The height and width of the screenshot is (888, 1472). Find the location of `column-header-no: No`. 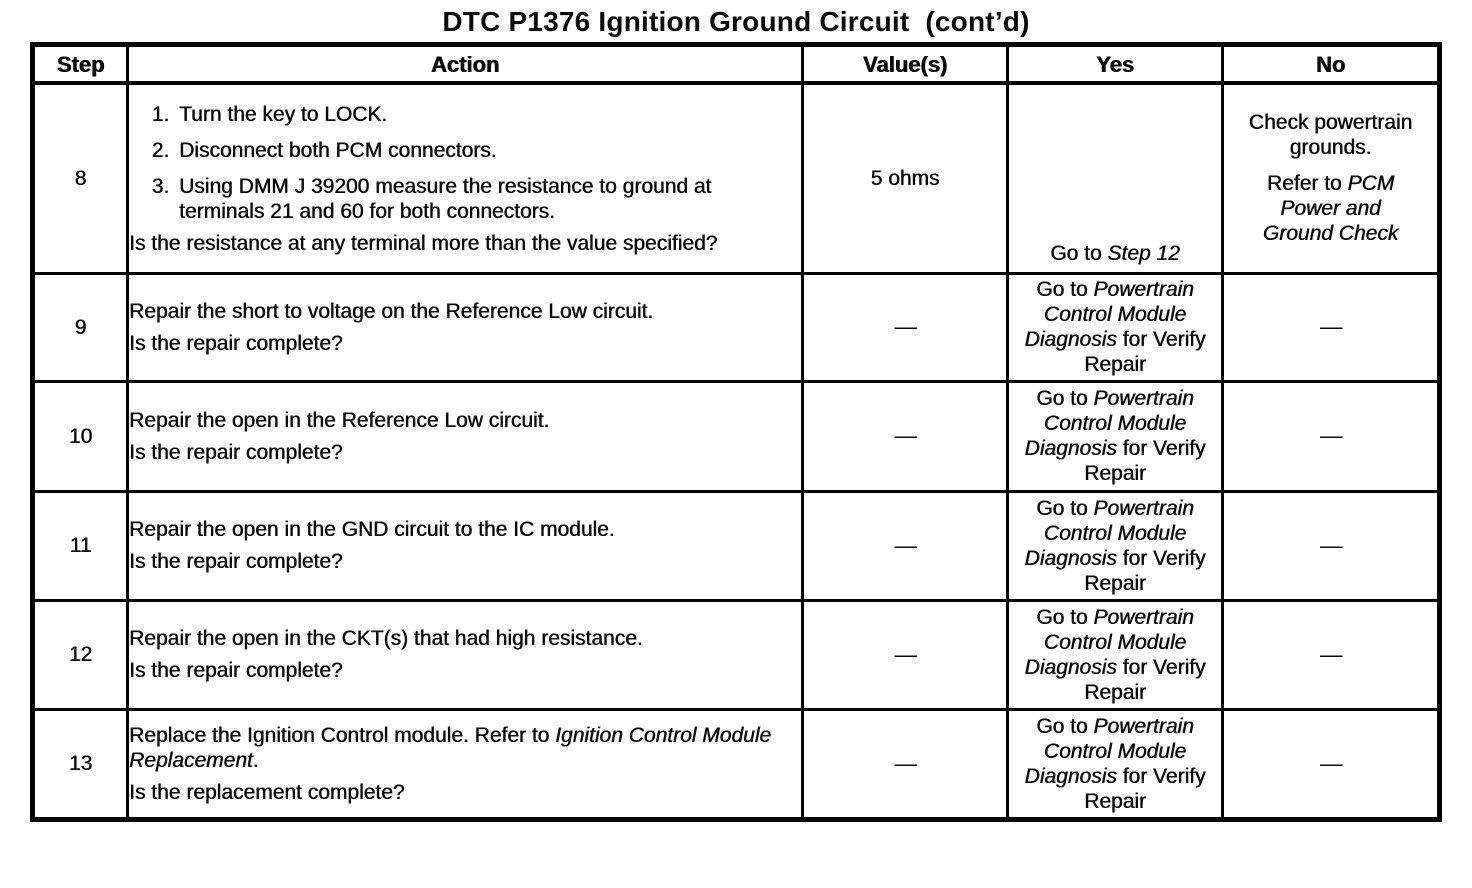

column-header-no: No is located at coordinates (1331, 64).